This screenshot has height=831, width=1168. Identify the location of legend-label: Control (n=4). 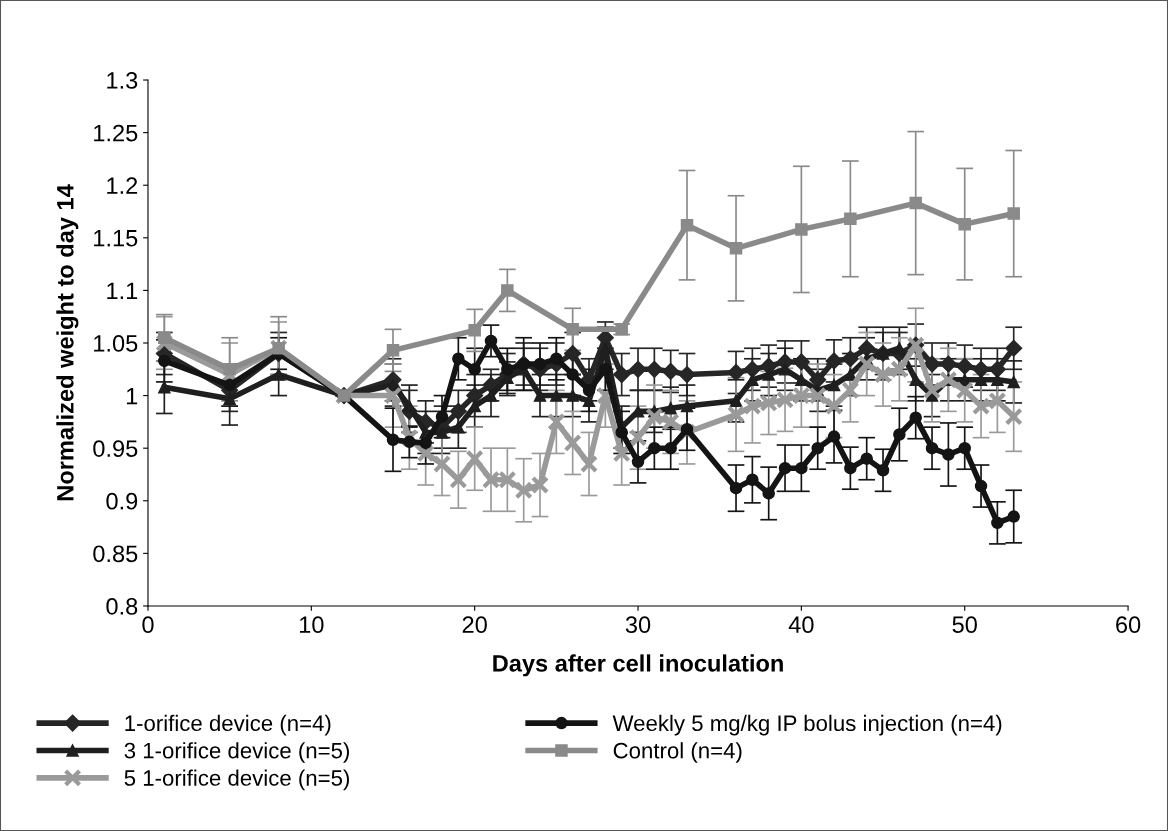
(677, 752).